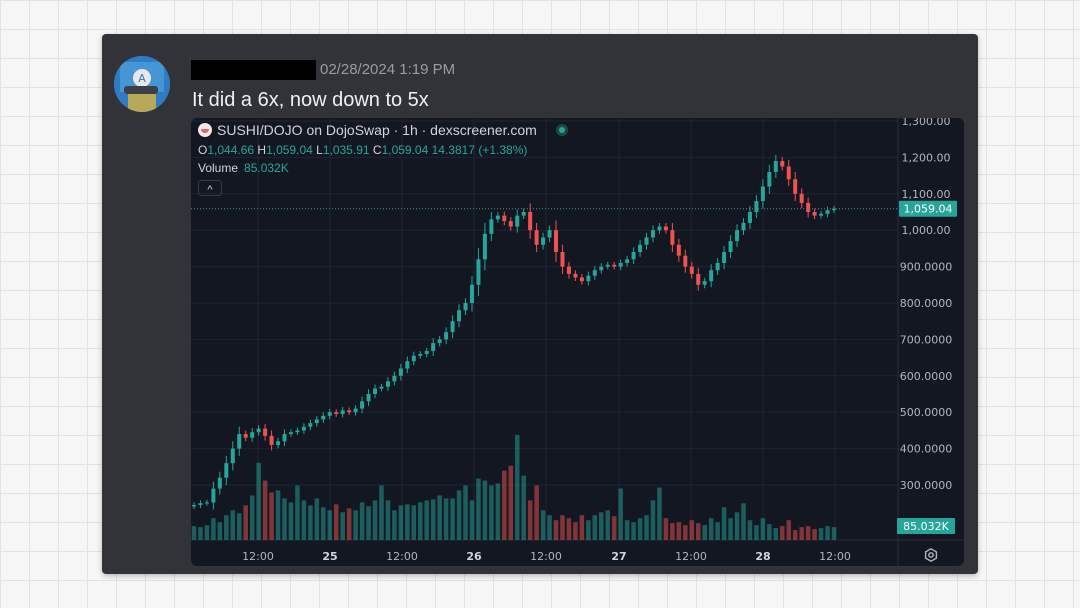  Describe the element at coordinates (319, 150) in the screenshot. I see `low-label: L` at that location.